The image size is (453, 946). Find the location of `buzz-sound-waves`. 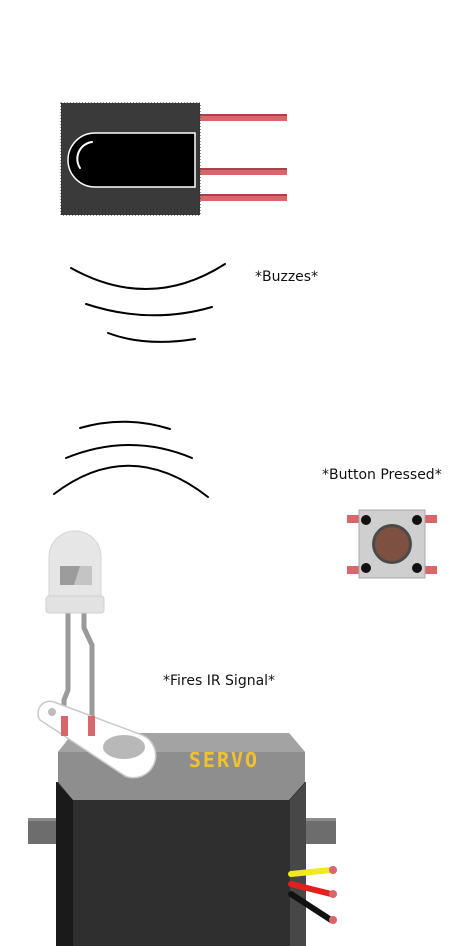

buzz-sound-waves is located at coordinates (148, 303).